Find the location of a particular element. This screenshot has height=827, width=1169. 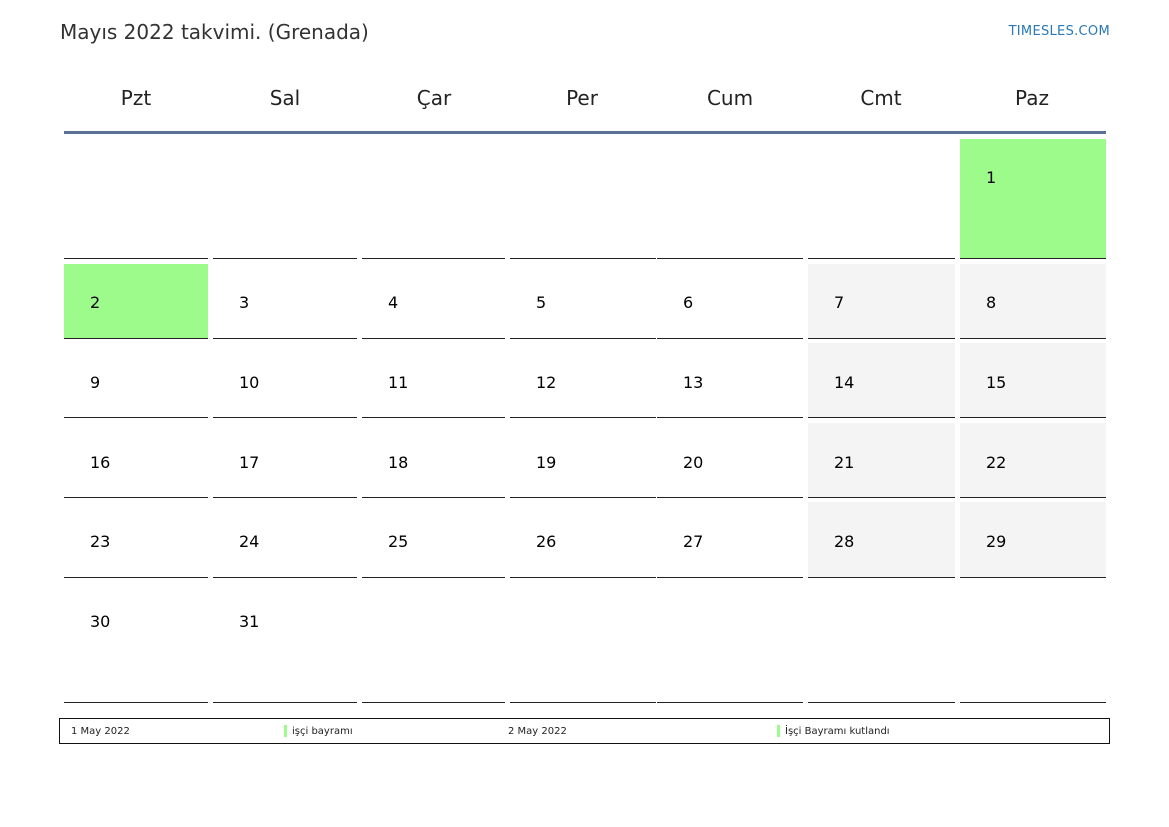

day-cell: 27 is located at coordinates (730, 540).